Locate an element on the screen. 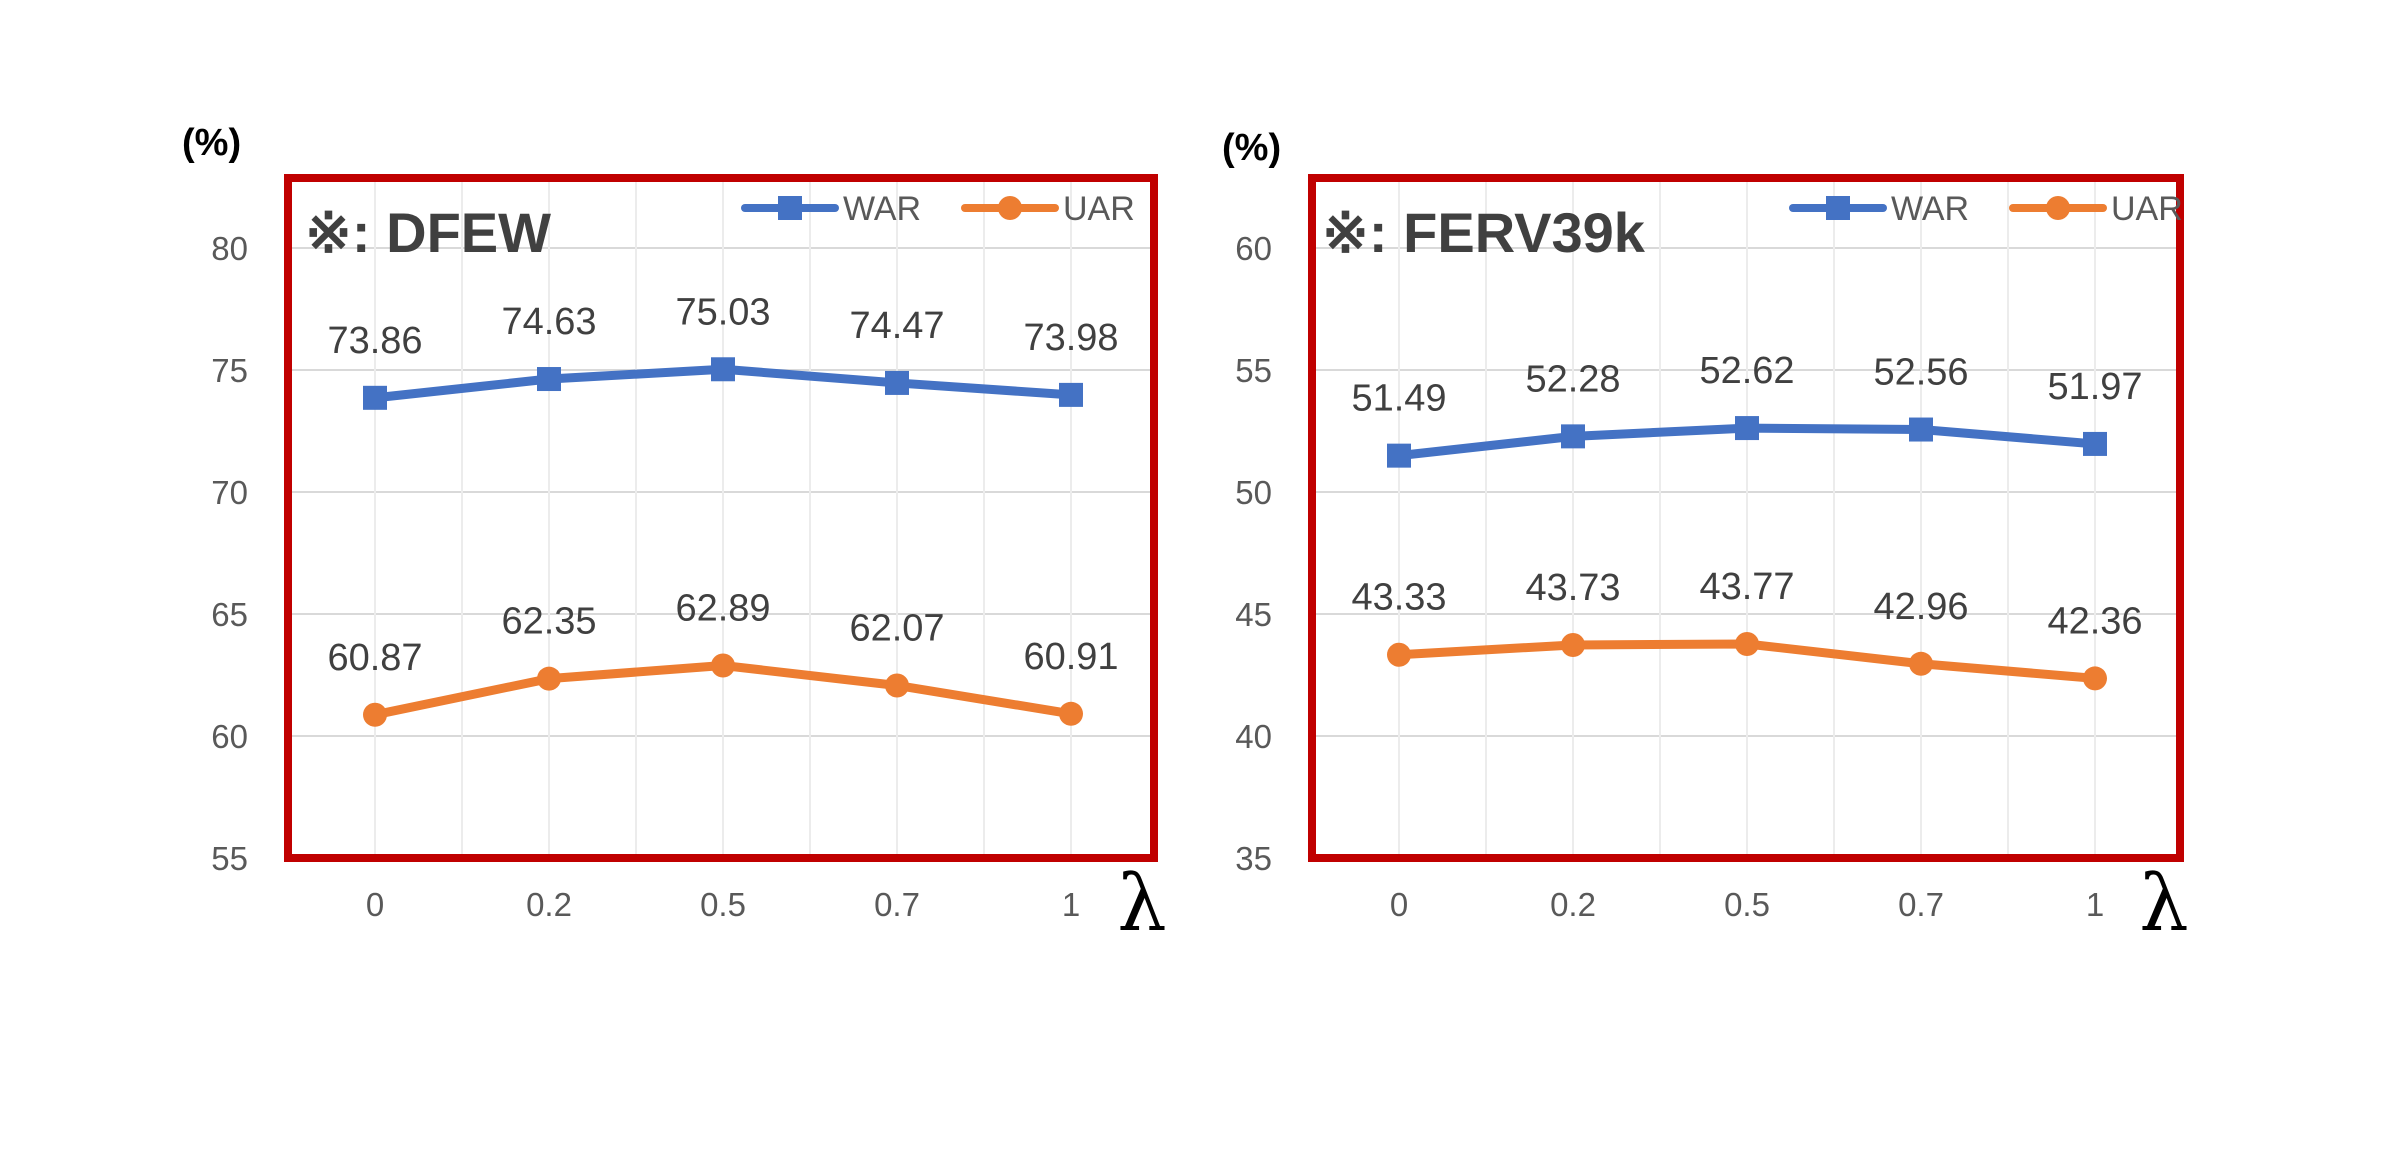 The width and height of the screenshot is (2397, 1151). data-label-uar: 43.33 is located at coordinates (1398, 598).